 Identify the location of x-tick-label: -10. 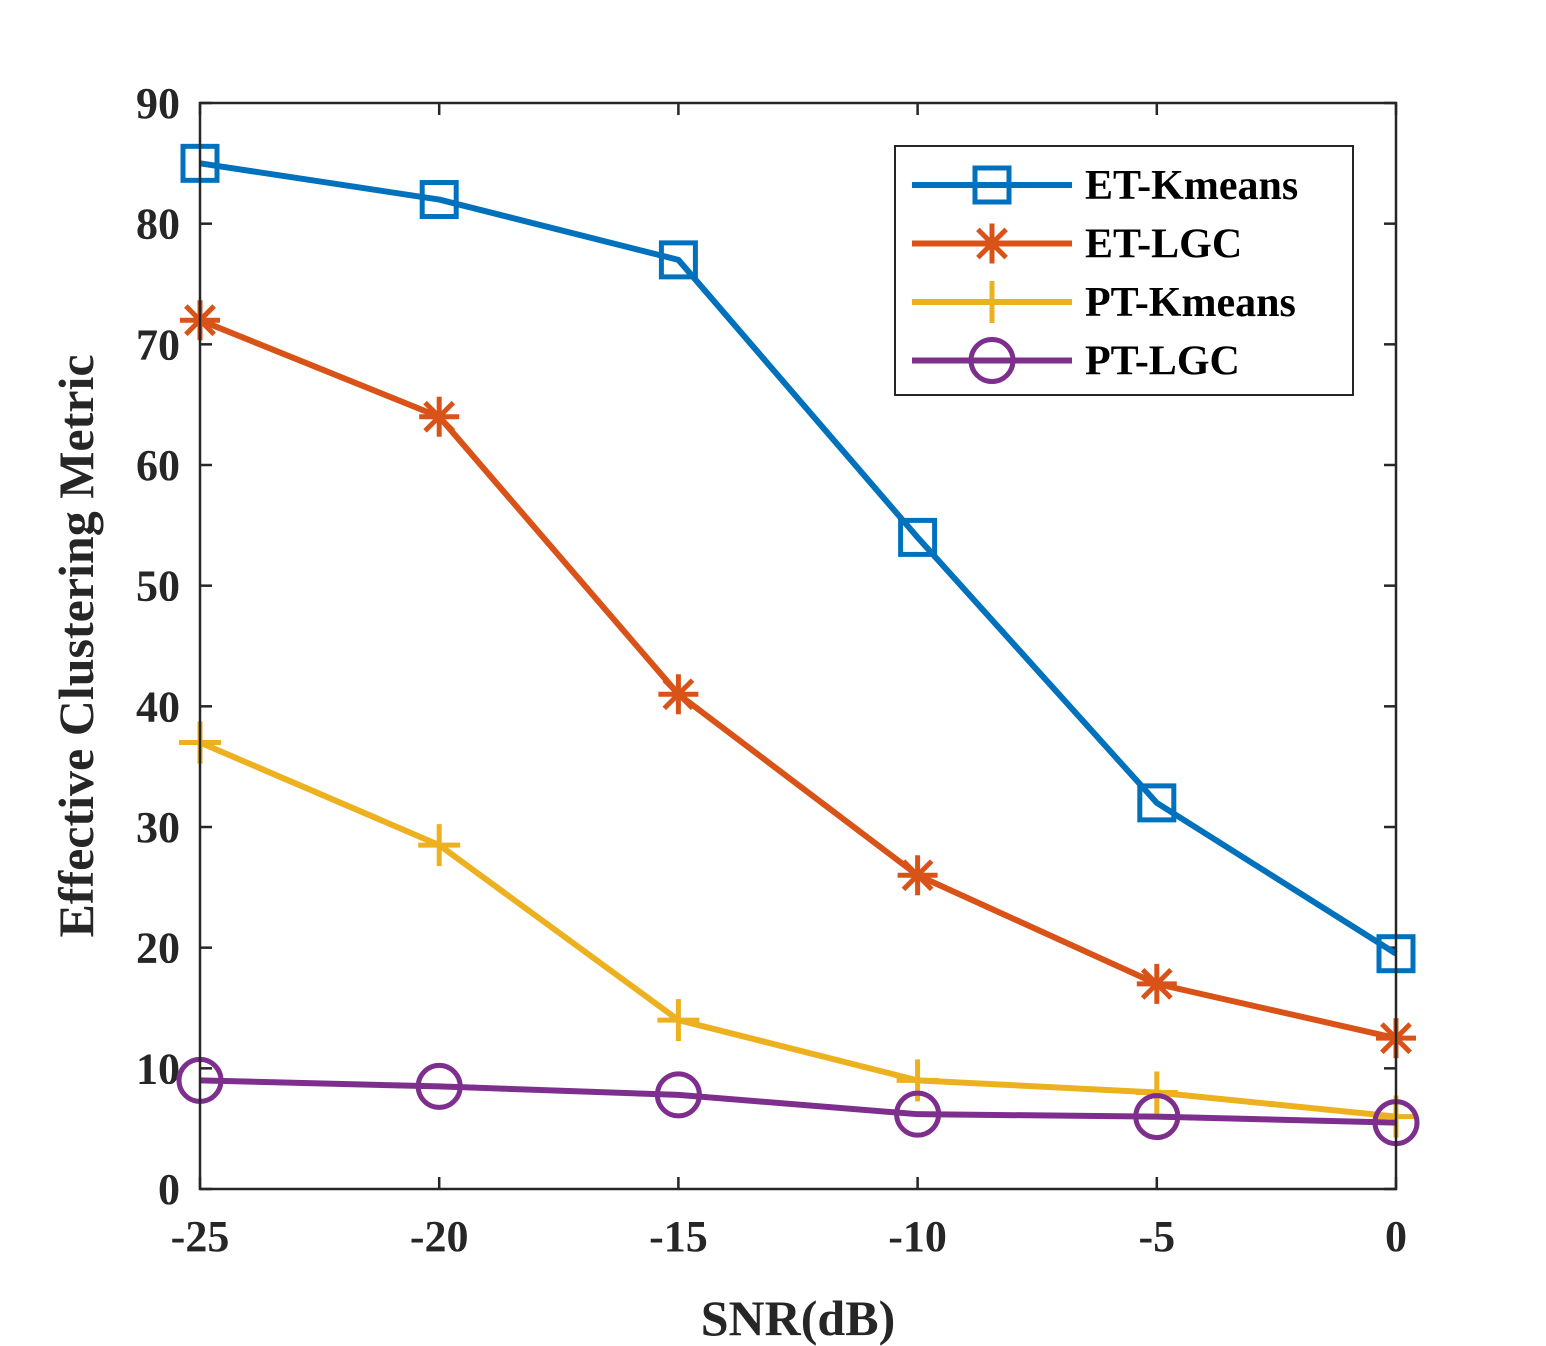
(917, 1236).